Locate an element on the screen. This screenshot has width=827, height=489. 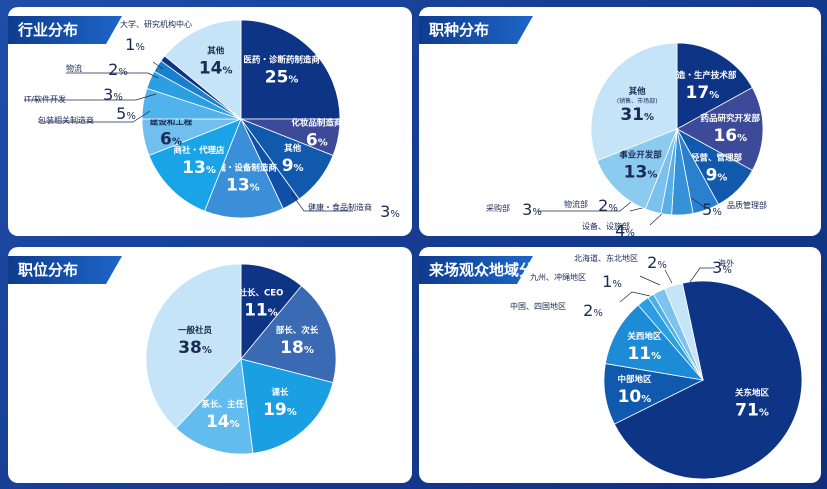
slice-label: 1% 大学、研究机构中心 is located at coordinates (156, 36).